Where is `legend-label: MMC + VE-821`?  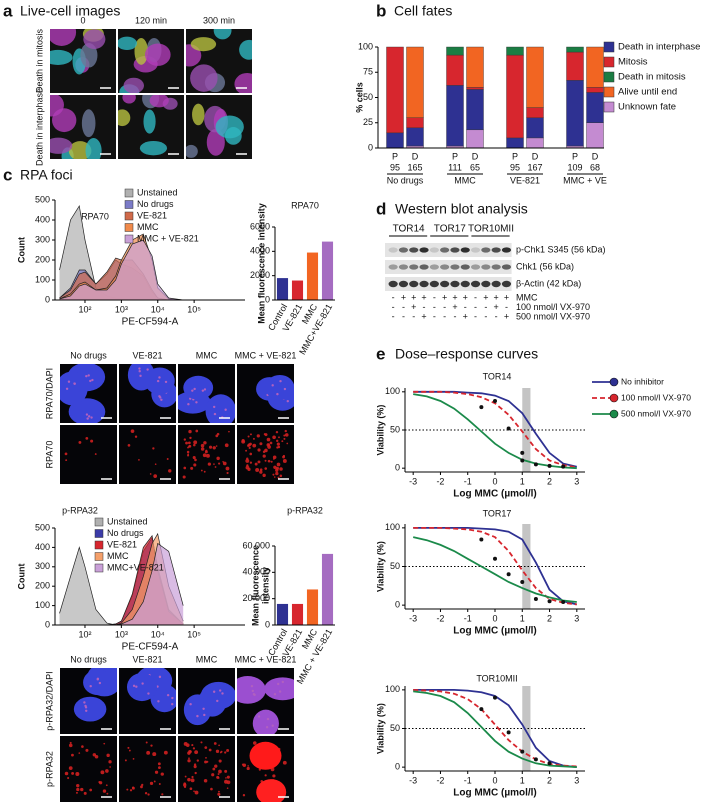 legend-label: MMC + VE-821 is located at coordinates (168, 238).